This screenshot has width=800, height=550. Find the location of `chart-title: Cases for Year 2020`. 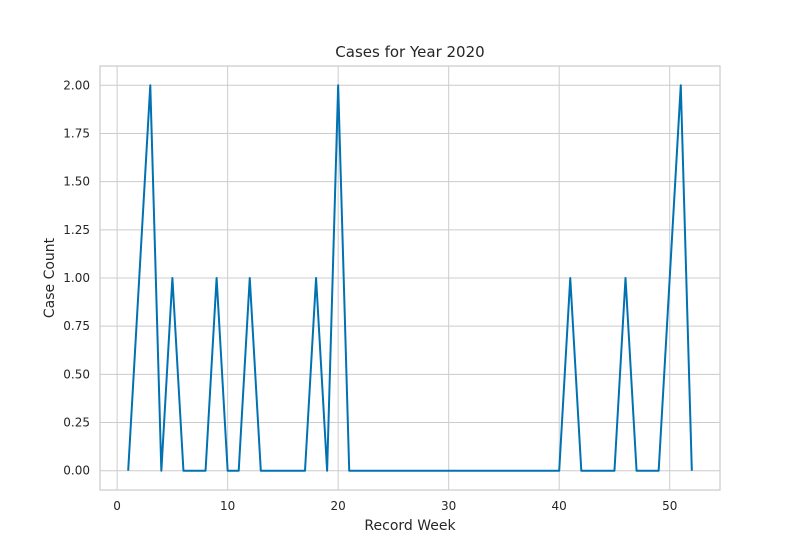

chart-title: Cases for Year 2020 is located at coordinates (409, 52).